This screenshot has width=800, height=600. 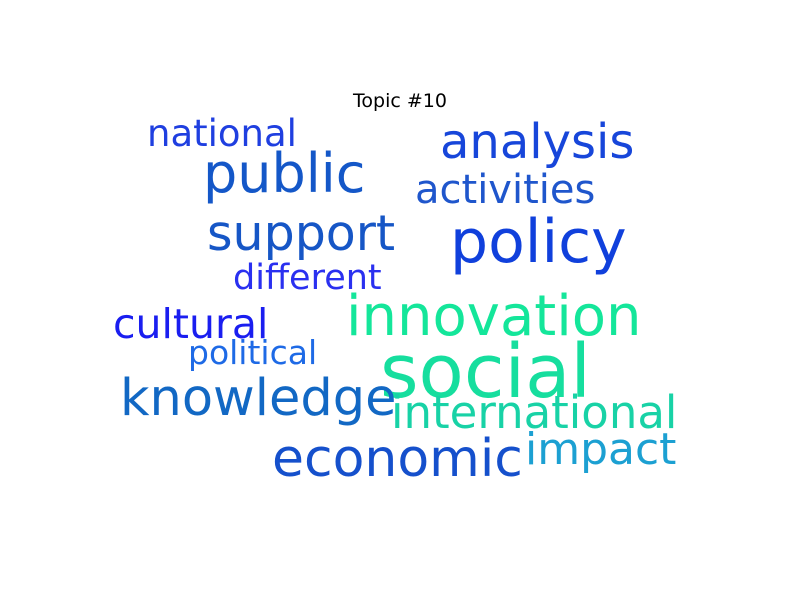 What do you see at coordinates (400, 101) in the screenshot?
I see `figure-title: Topic #10` at bounding box center [400, 101].